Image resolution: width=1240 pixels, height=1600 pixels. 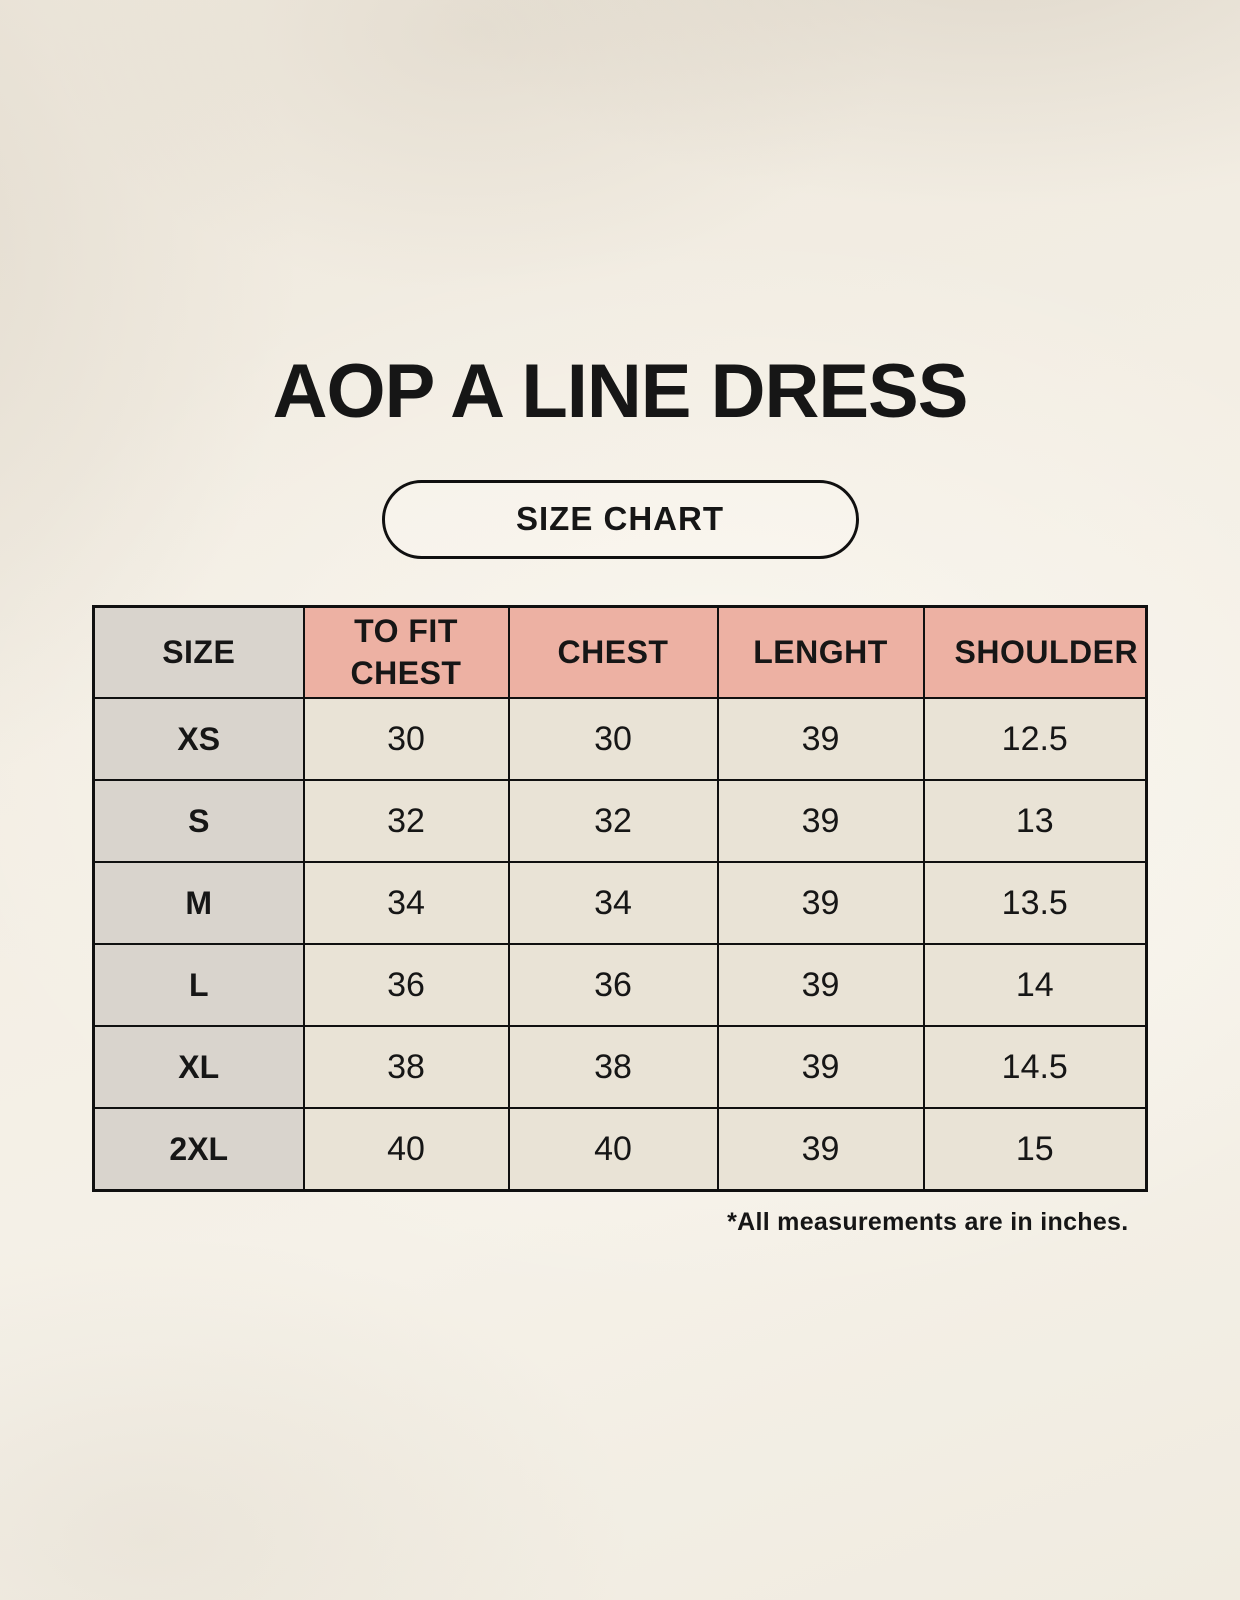 I want to click on size-label-cell: S, so click(x=198, y=821).